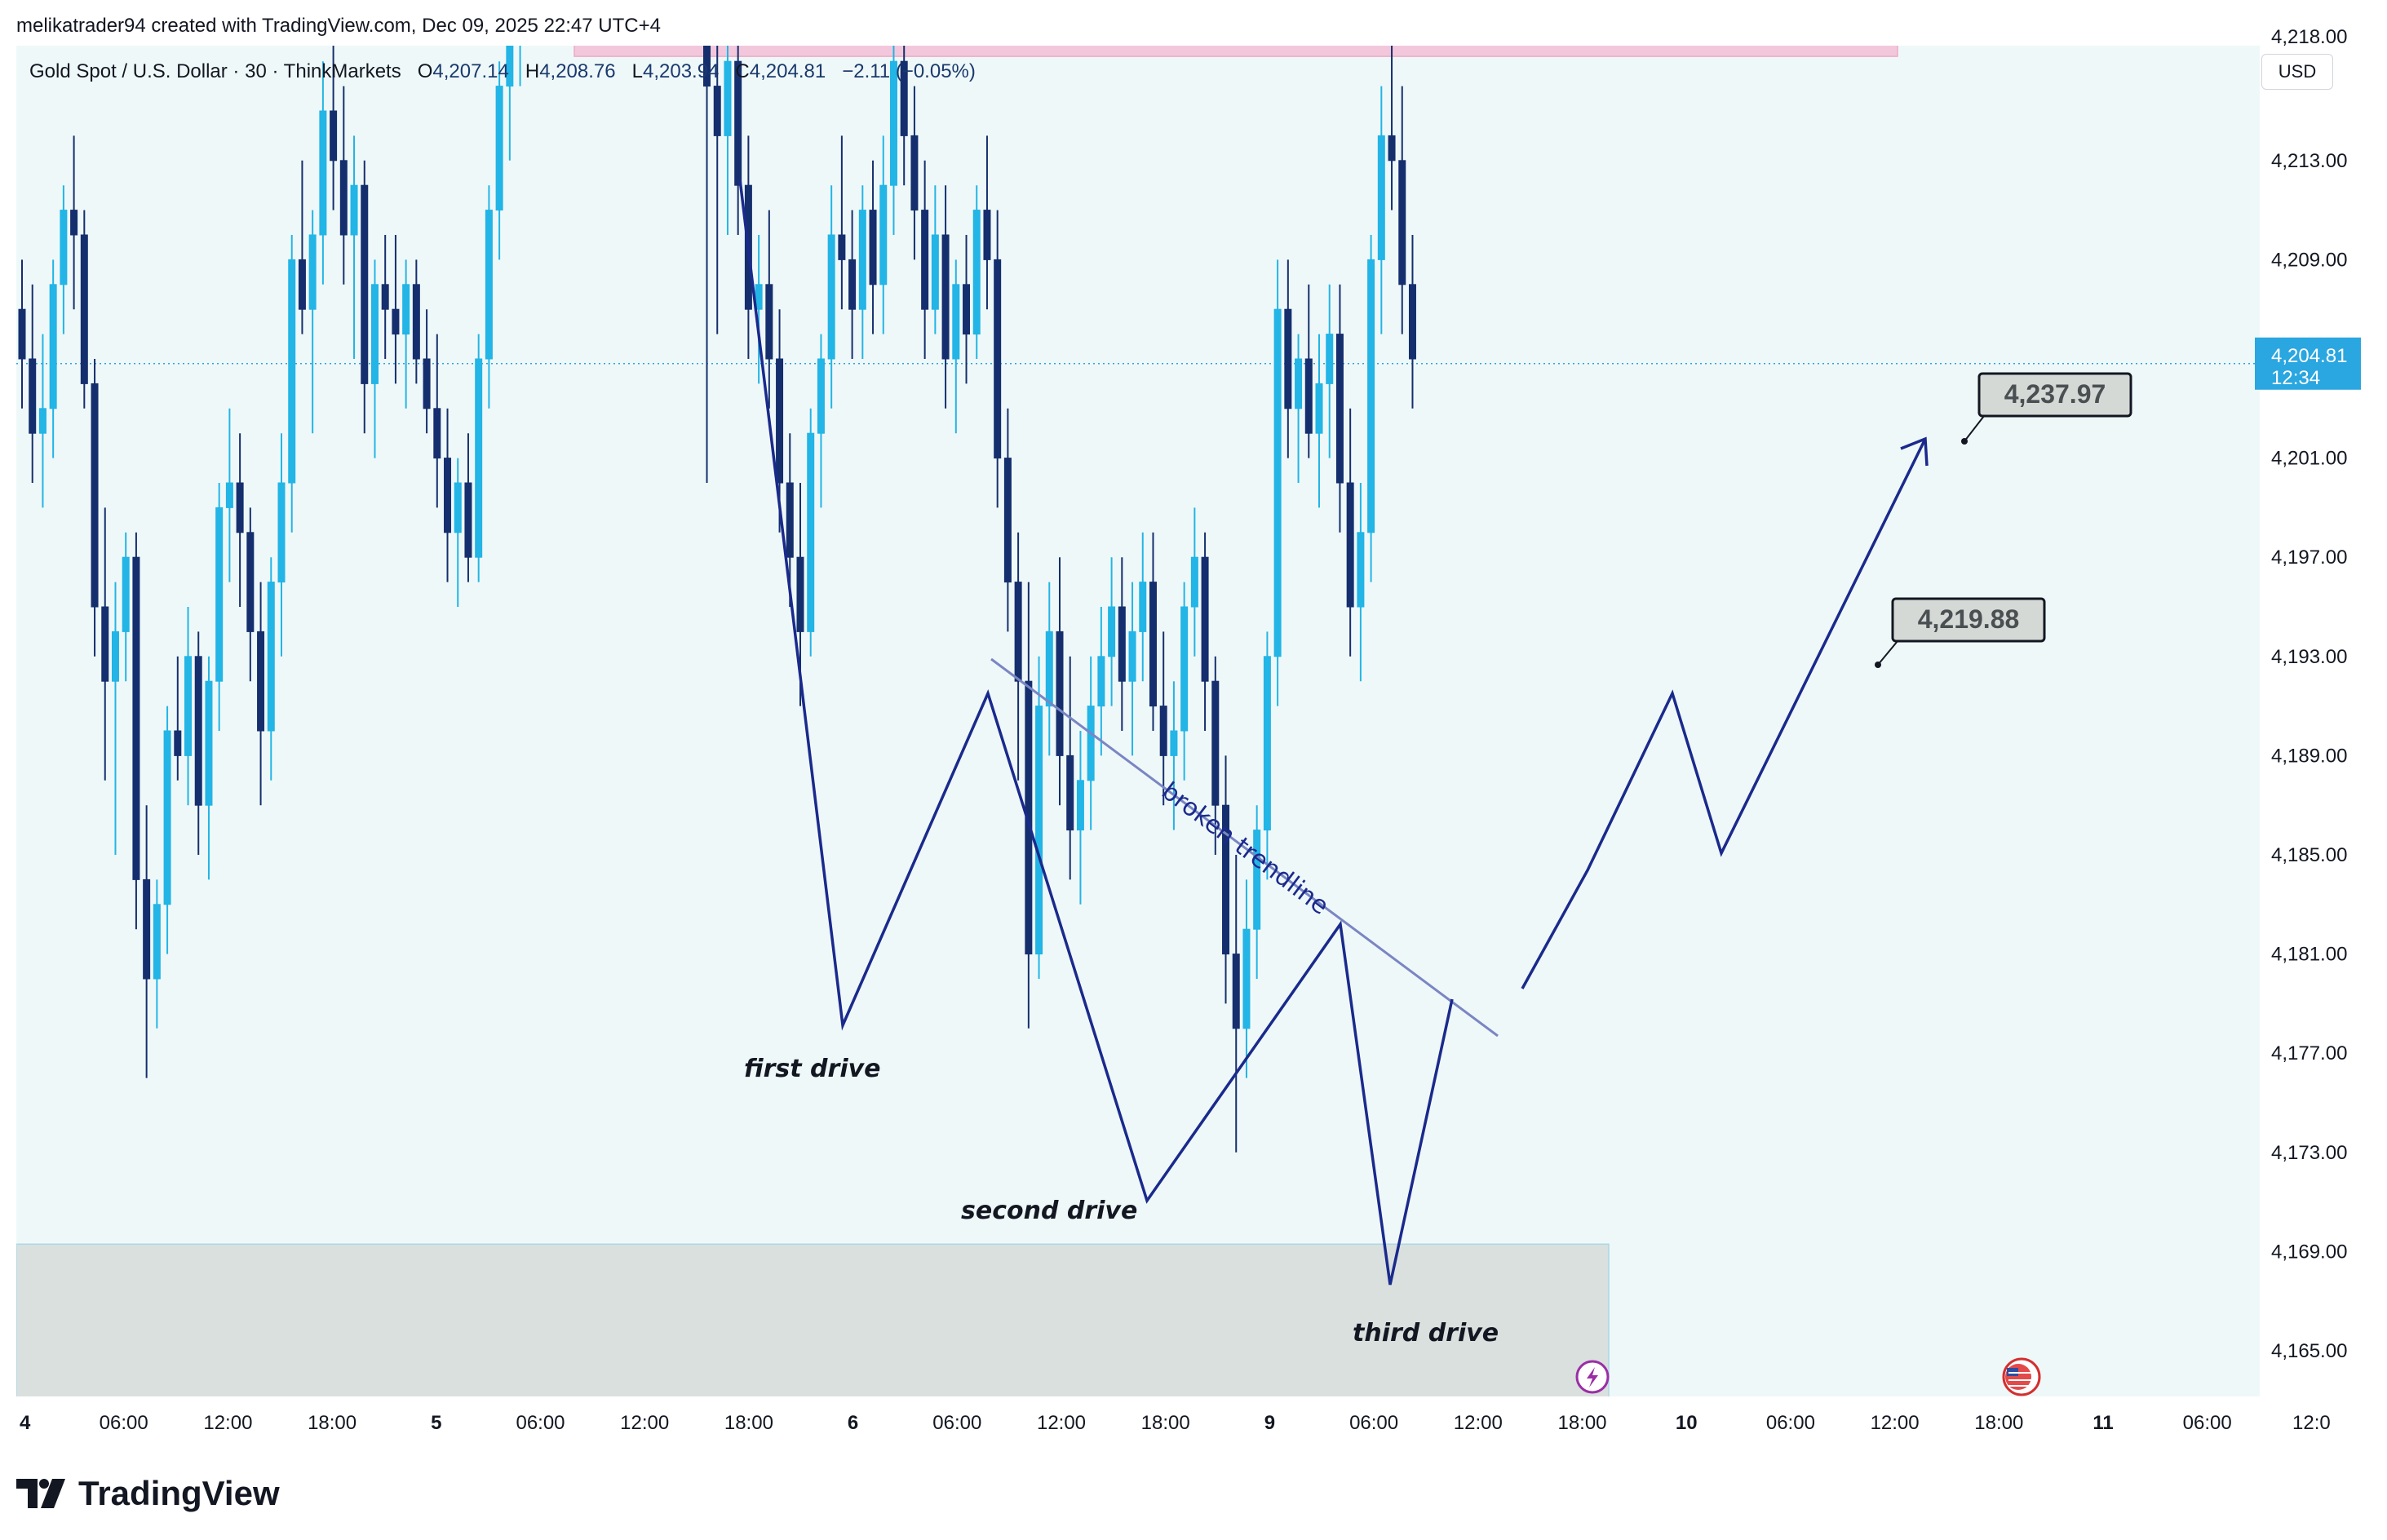 This screenshot has height=1540, width=2387. What do you see at coordinates (2021, 1376) in the screenshot?
I see `us-flag-event-icon` at bounding box center [2021, 1376].